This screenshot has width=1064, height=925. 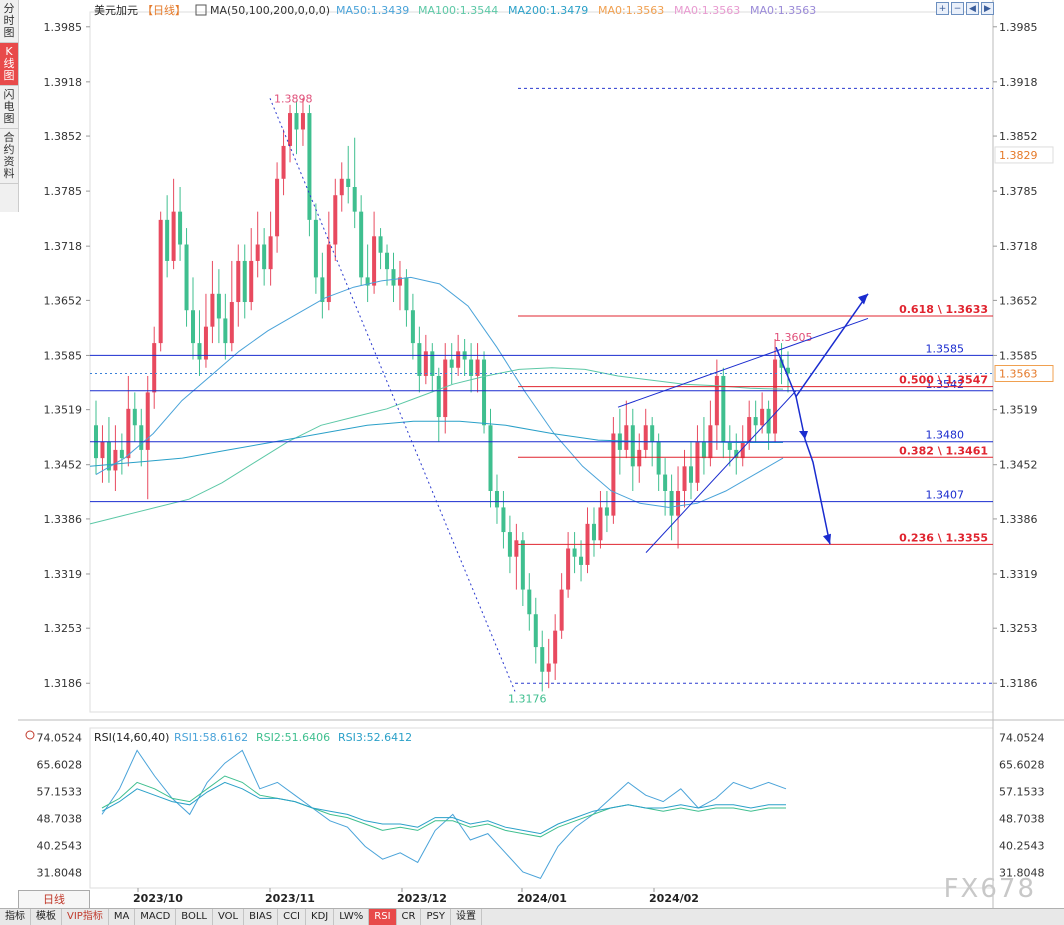 What do you see at coordinates (783, 10) in the screenshot?
I see `ma0-label-3: MA0:1.3563` at bounding box center [783, 10].